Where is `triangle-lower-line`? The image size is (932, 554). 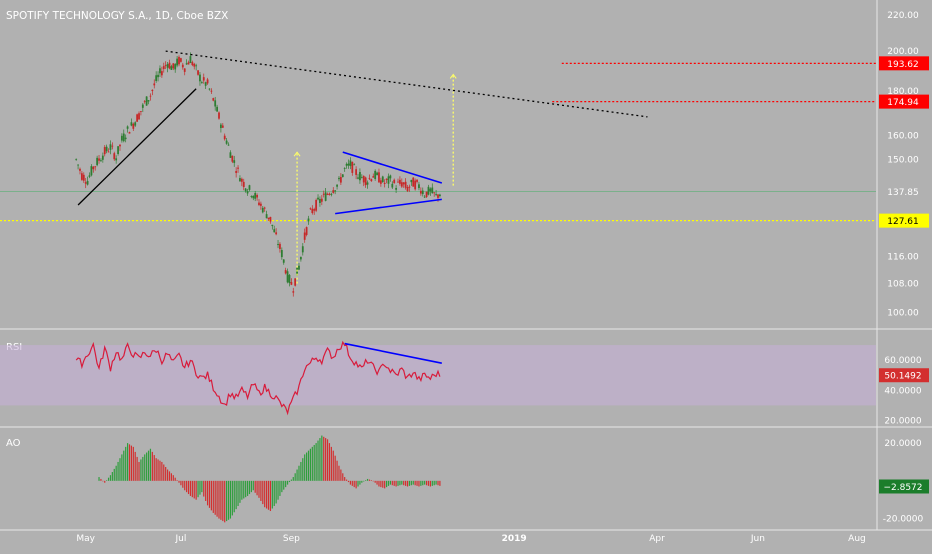 triangle-lower-line is located at coordinates (388, 206).